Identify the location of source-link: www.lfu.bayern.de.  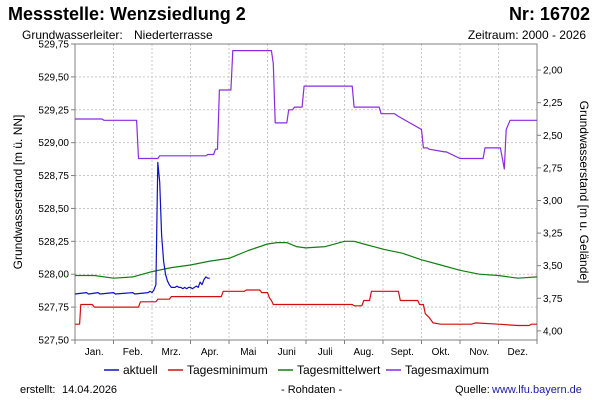
(537, 390).